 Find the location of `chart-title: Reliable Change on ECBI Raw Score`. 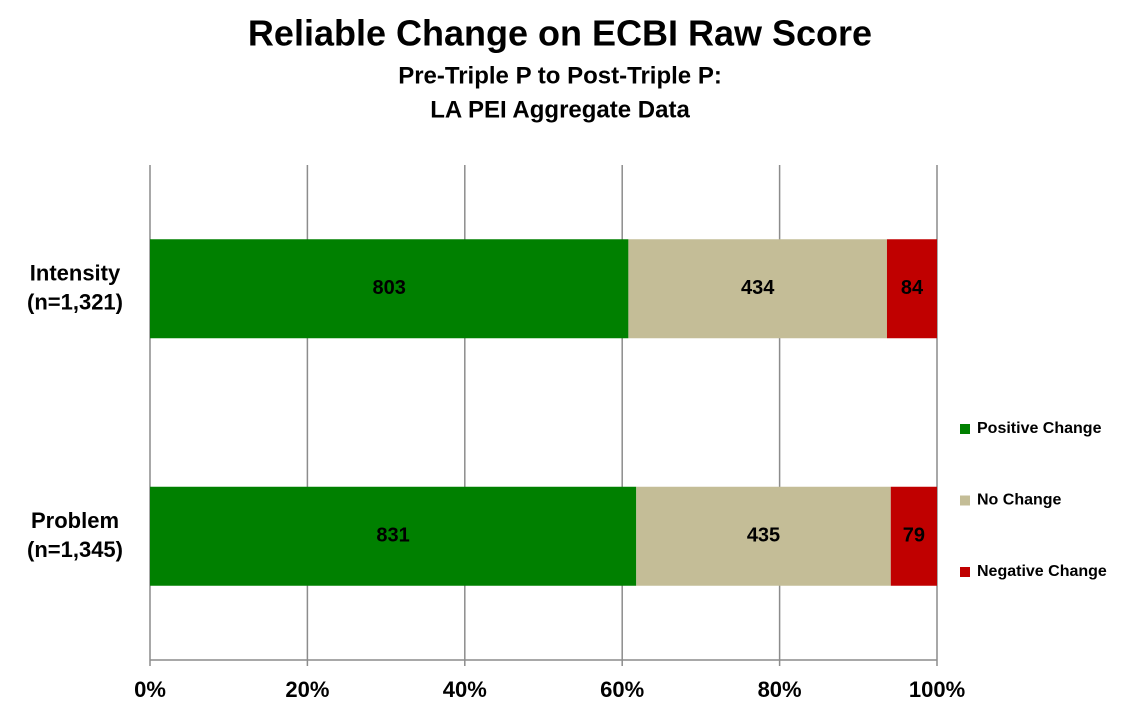

chart-title: Reliable Change on ECBI Raw Score is located at coordinates (560, 33).